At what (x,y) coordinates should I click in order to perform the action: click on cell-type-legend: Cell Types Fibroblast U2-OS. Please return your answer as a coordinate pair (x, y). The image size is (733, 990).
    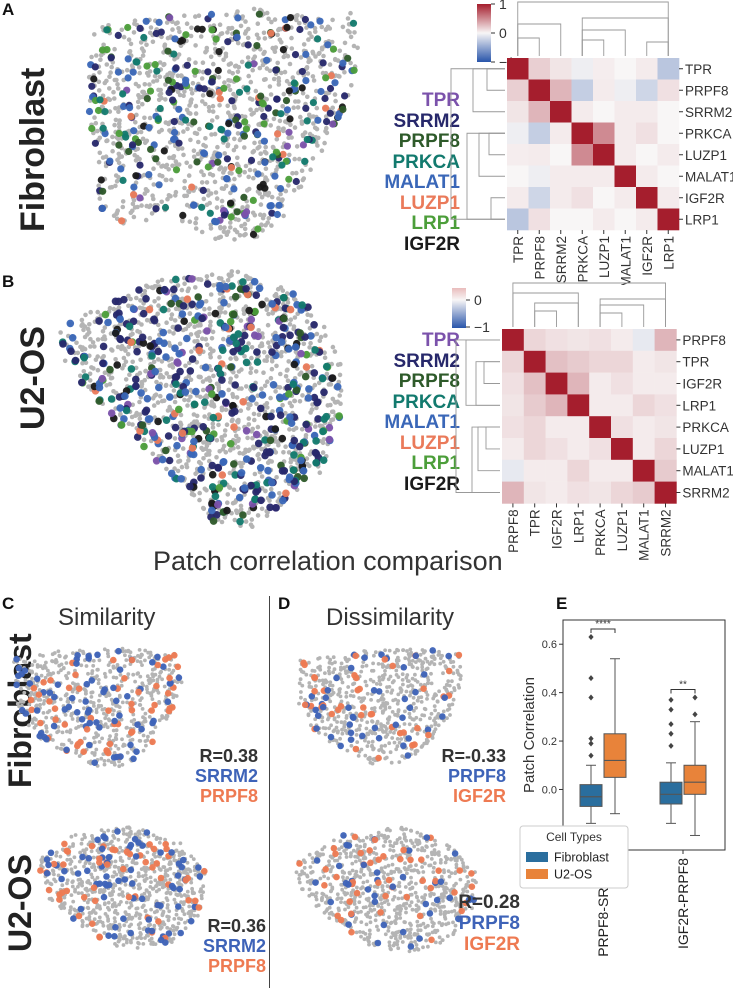
    Looking at the image, I should click on (574, 857).